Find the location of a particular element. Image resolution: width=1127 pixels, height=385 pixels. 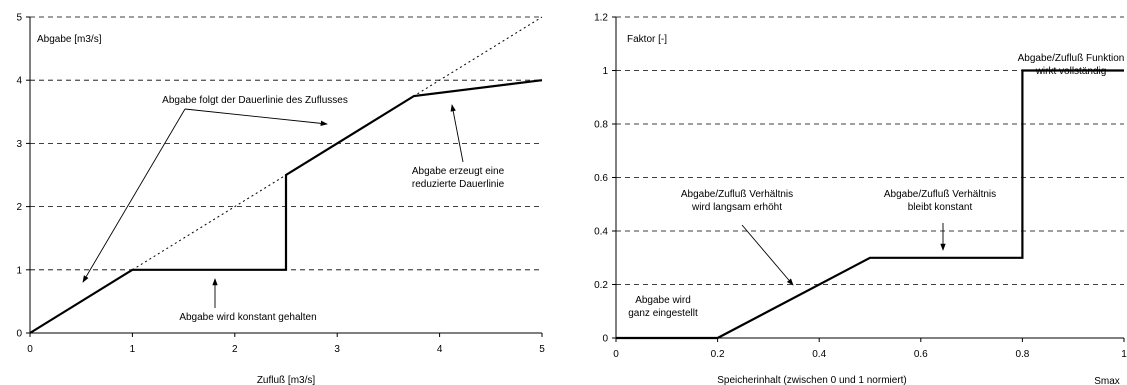

right-chart-ytick-label: 0.4 is located at coordinates (601, 232).